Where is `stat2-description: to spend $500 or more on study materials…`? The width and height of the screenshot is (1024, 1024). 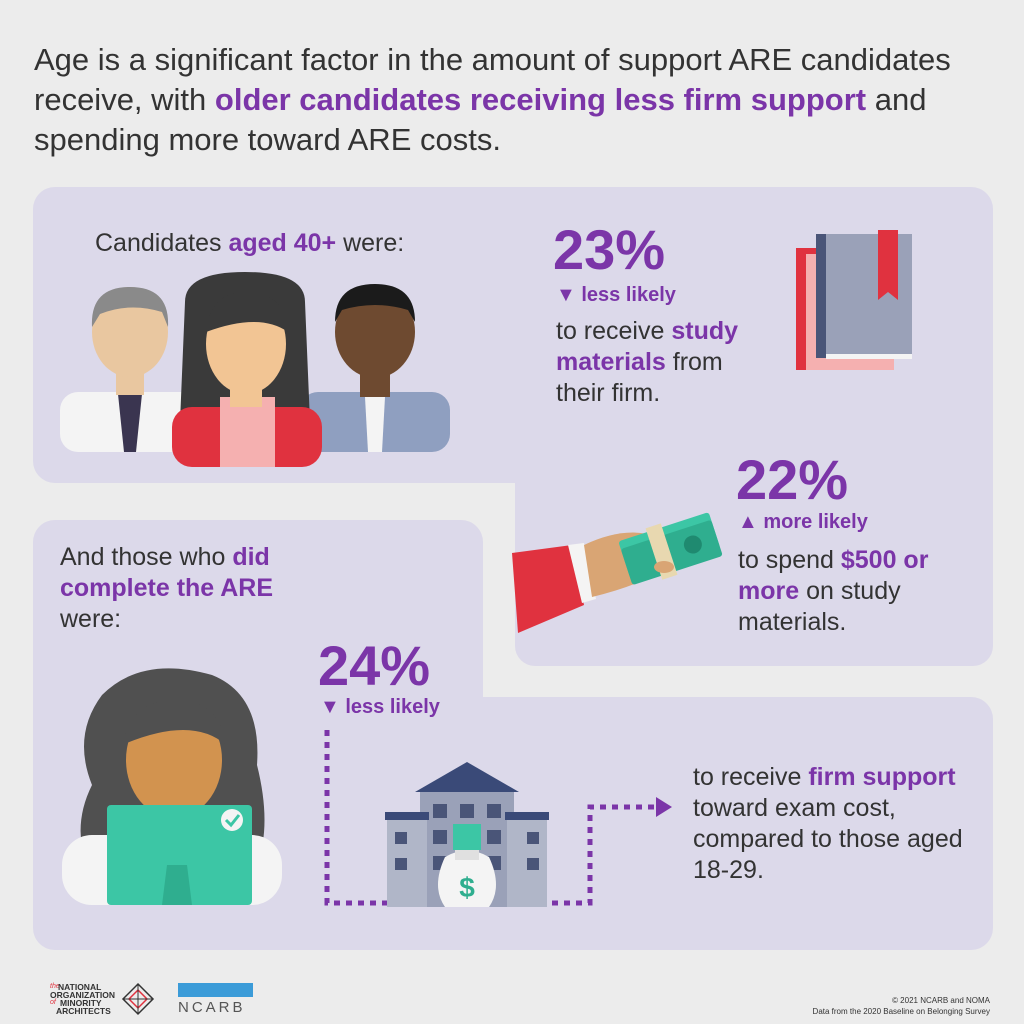
stat2-description: to spend $500 or more on study materials… is located at coordinates (853, 591).